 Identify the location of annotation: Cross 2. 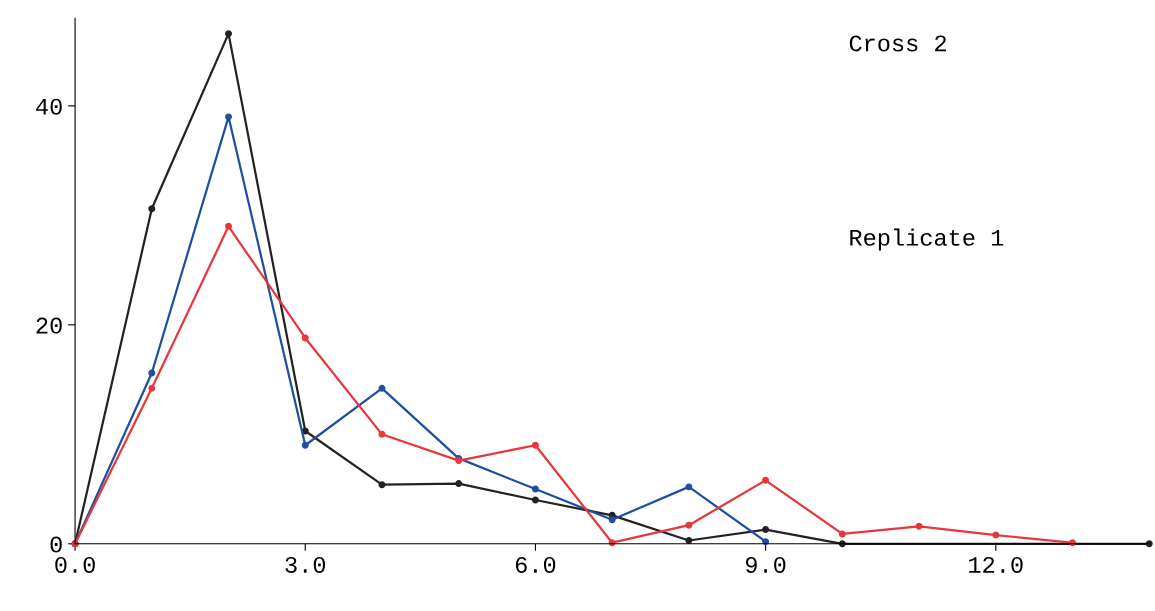
(897, 43).